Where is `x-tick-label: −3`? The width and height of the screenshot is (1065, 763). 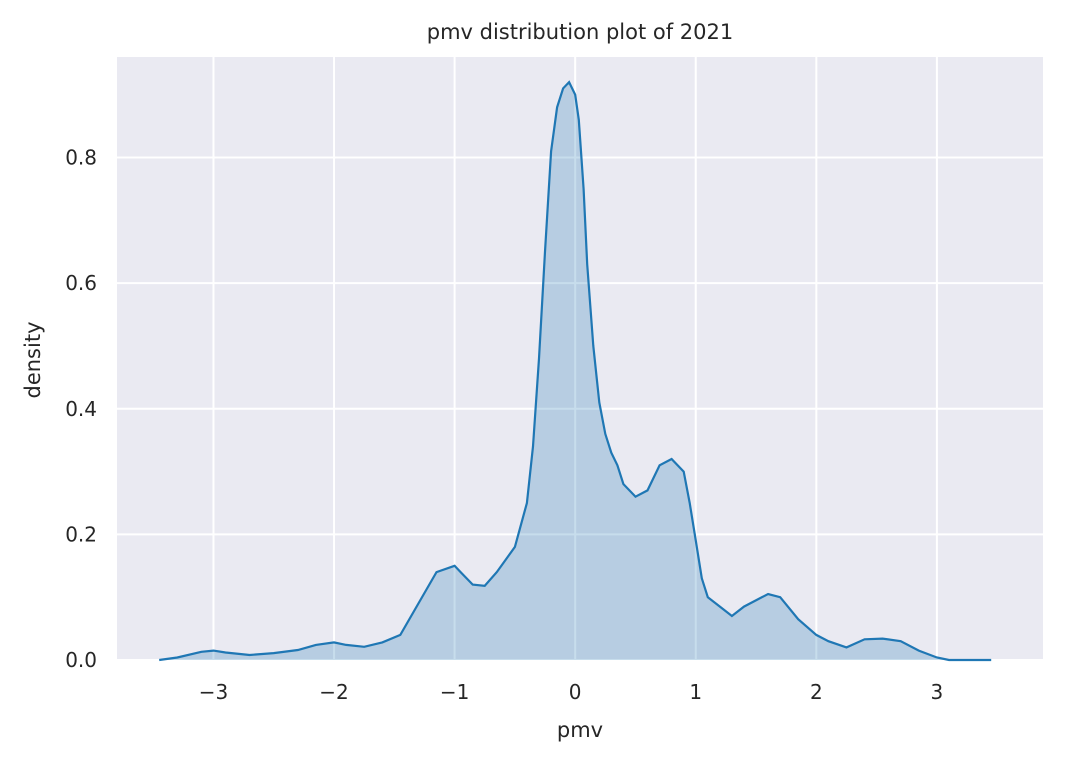
x-tick-label: −3 is located at coordinates (213, 692).